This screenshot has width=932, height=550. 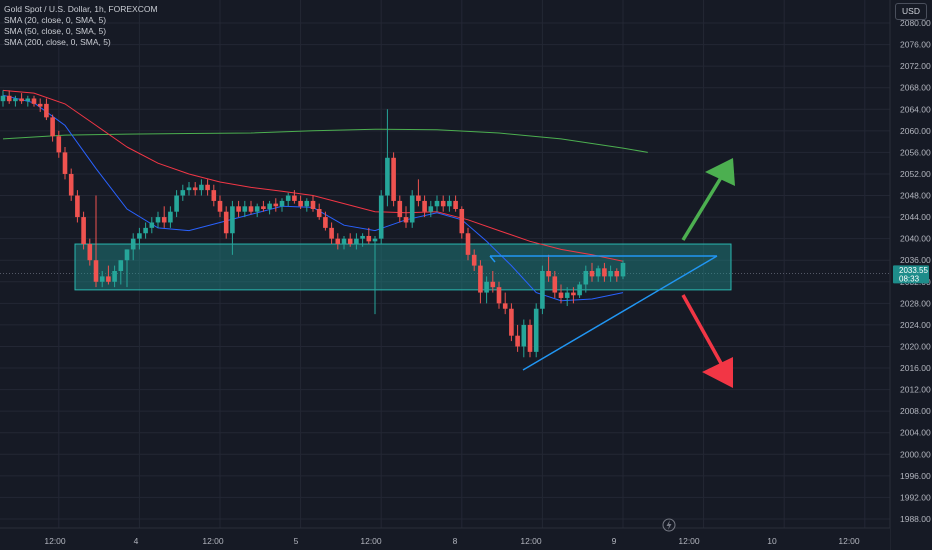 What do you see at coordinates (81, 9) in the screenshot?
I see `symbol-title: Gold Spot / U.S. Dollar, 1h, FOREXCOM` at bounding box center [81, 9].